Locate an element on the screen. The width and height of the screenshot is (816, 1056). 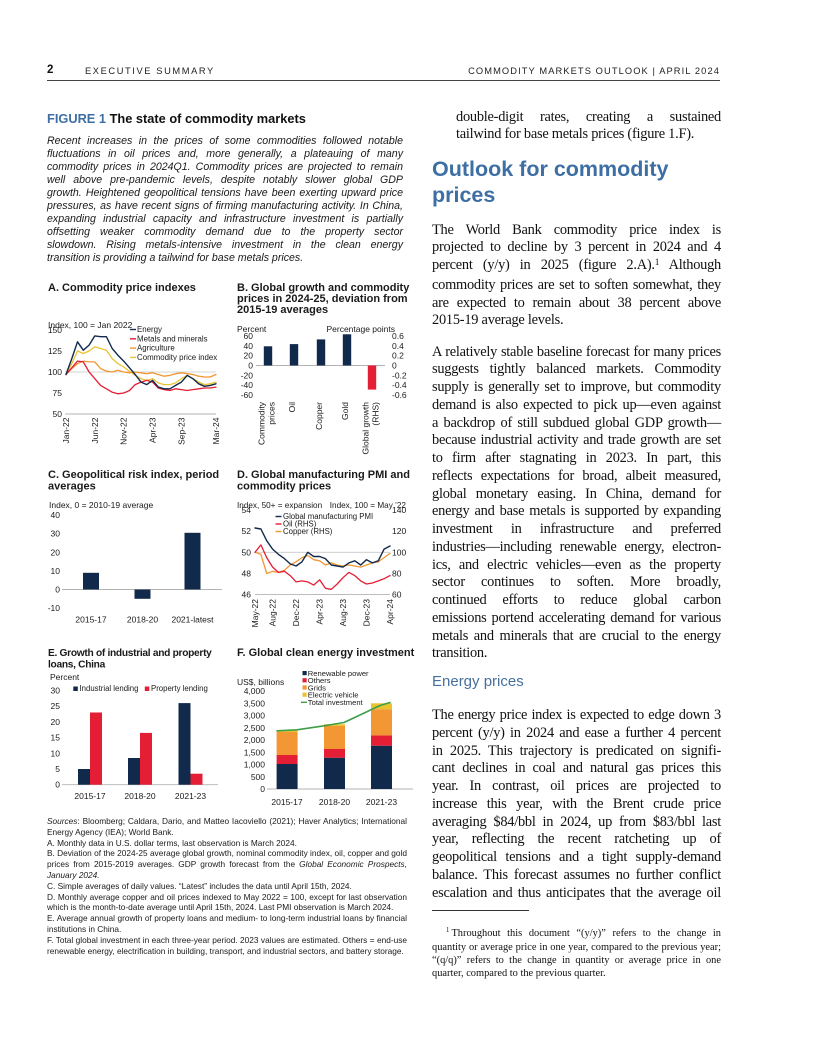
svg-text: Index, 0 = 2010-19 average is located at coordinates (101, 505).